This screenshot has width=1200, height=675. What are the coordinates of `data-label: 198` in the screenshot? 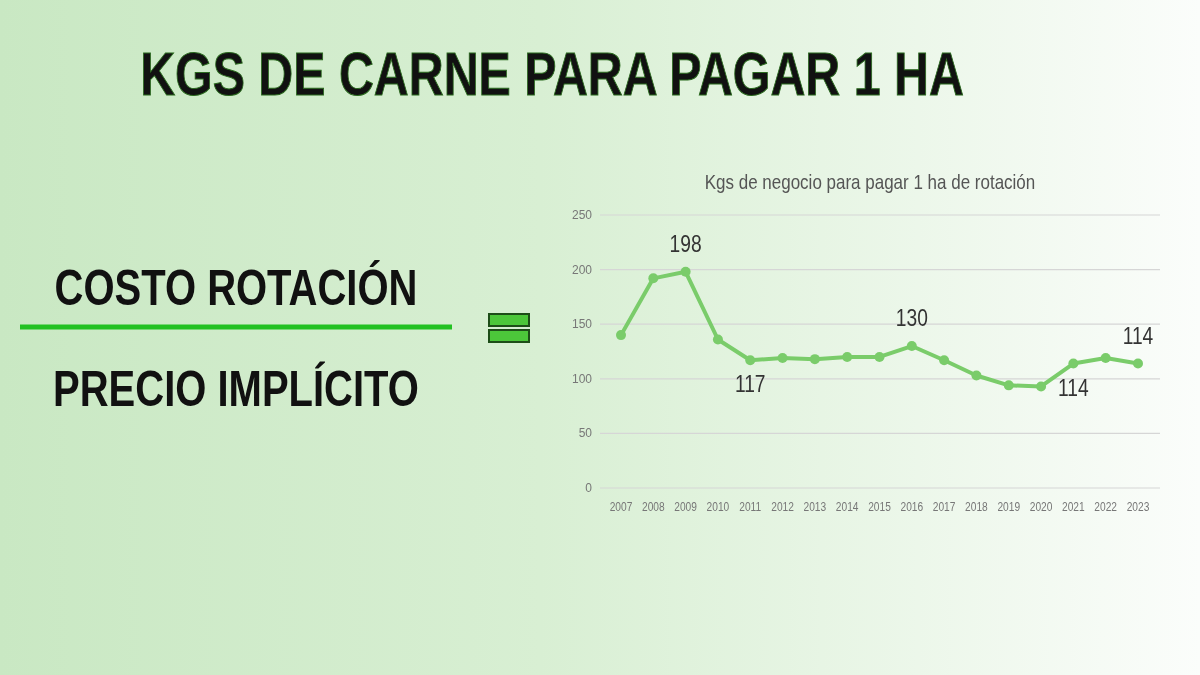 It's located at (685, 243).